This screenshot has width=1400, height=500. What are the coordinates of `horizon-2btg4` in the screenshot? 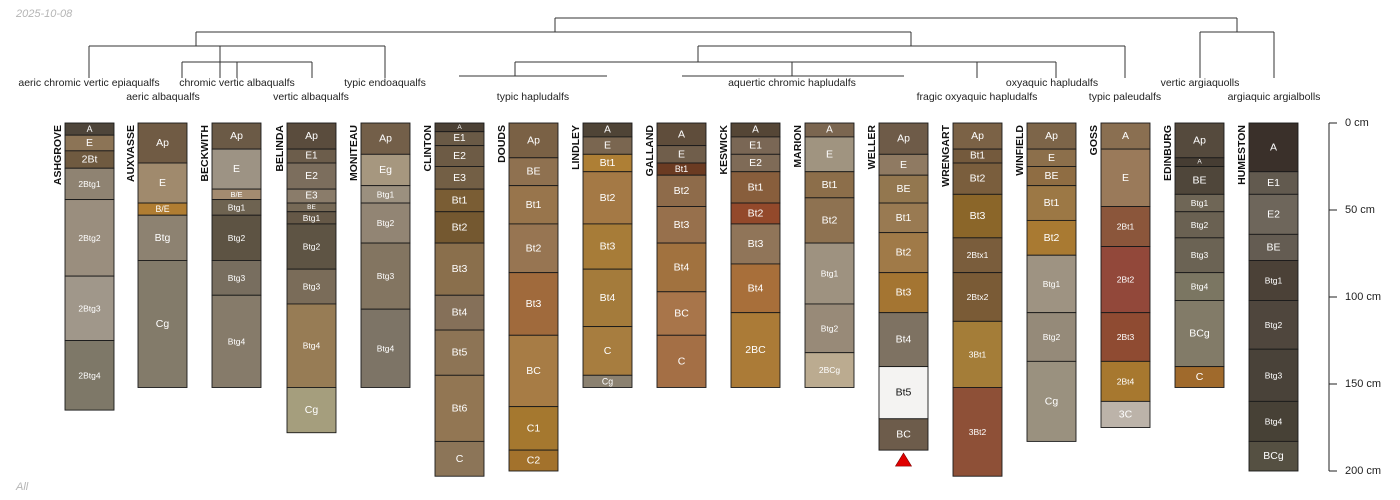 It's located at (89, 375).